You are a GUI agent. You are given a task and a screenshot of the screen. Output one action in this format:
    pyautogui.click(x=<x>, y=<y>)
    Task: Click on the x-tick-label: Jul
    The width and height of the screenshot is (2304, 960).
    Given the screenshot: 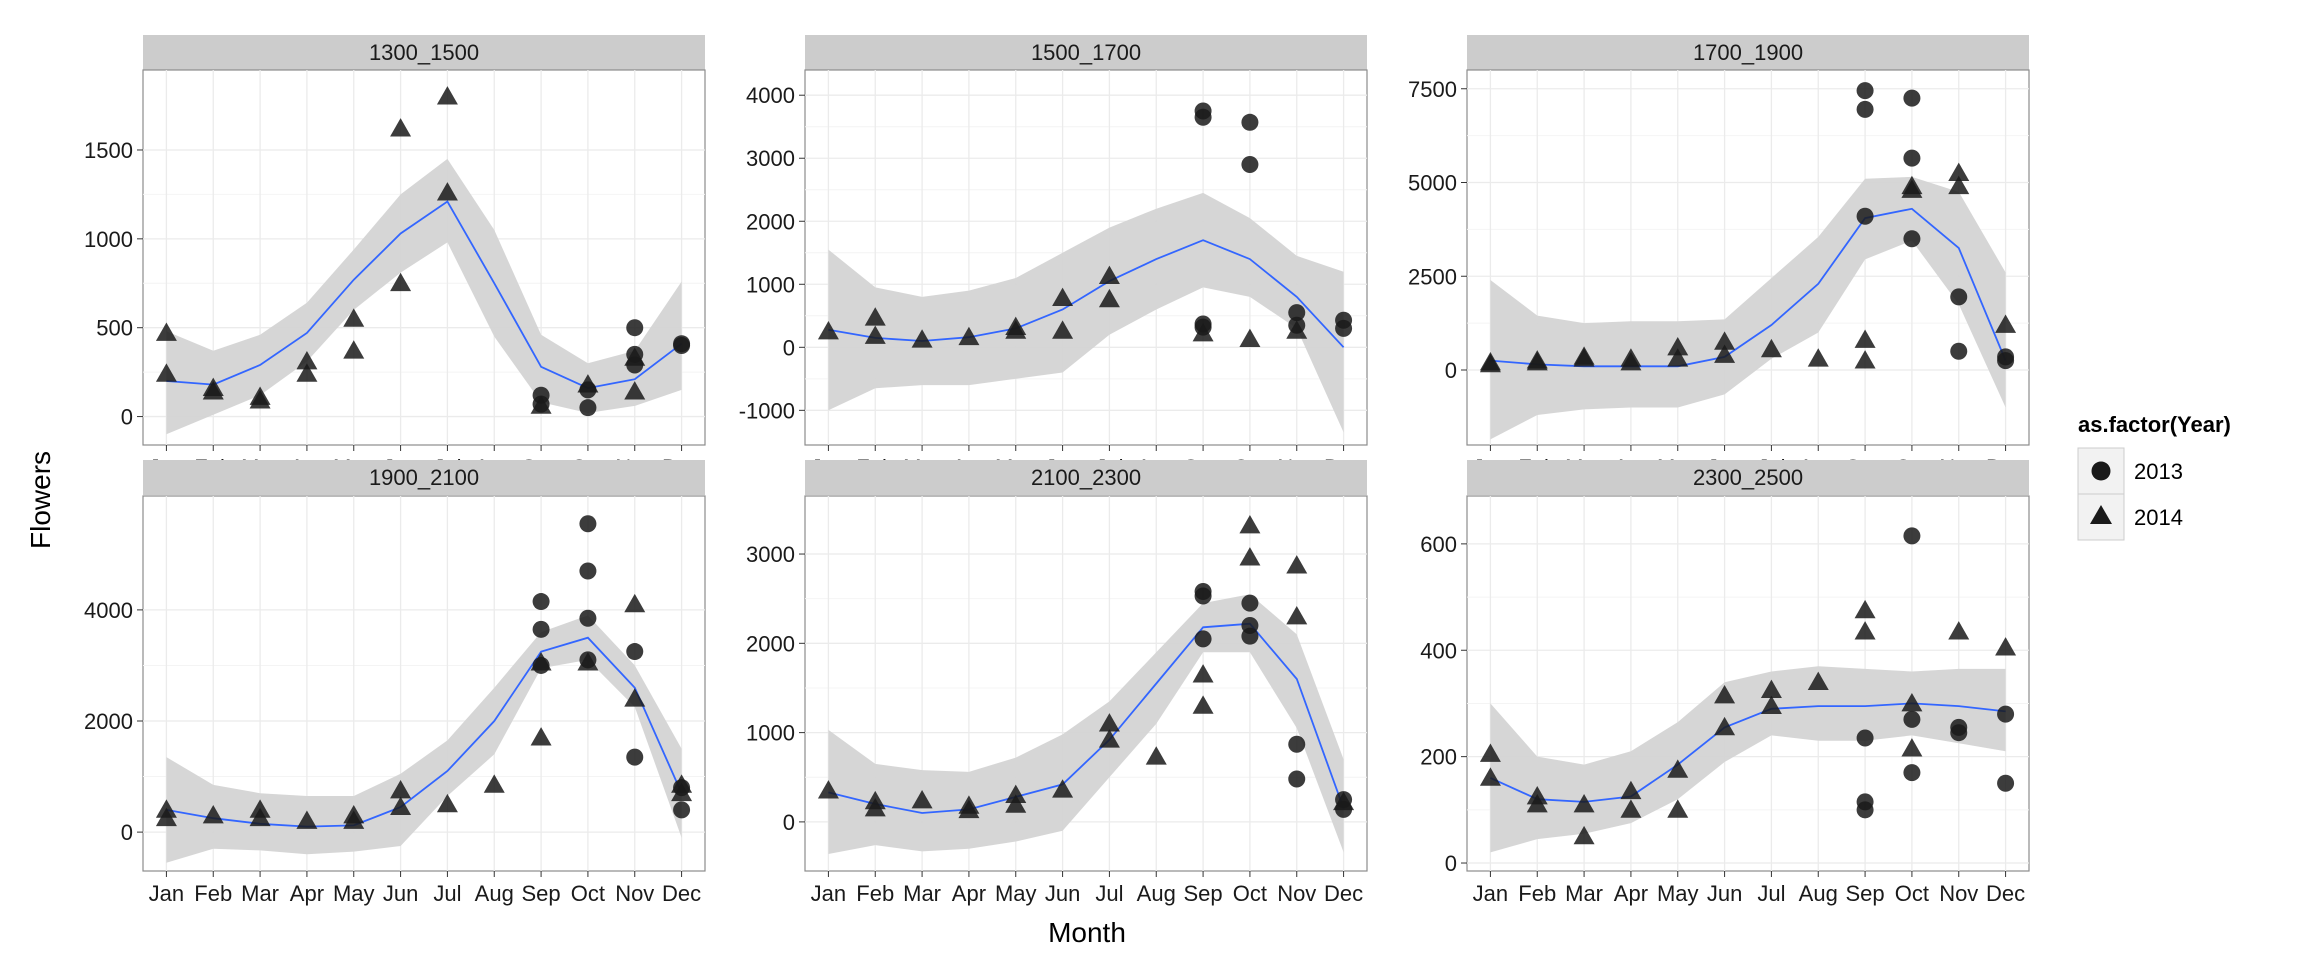 What is the action you would take?
    pyautogui.click(x=1771, y=893)
    